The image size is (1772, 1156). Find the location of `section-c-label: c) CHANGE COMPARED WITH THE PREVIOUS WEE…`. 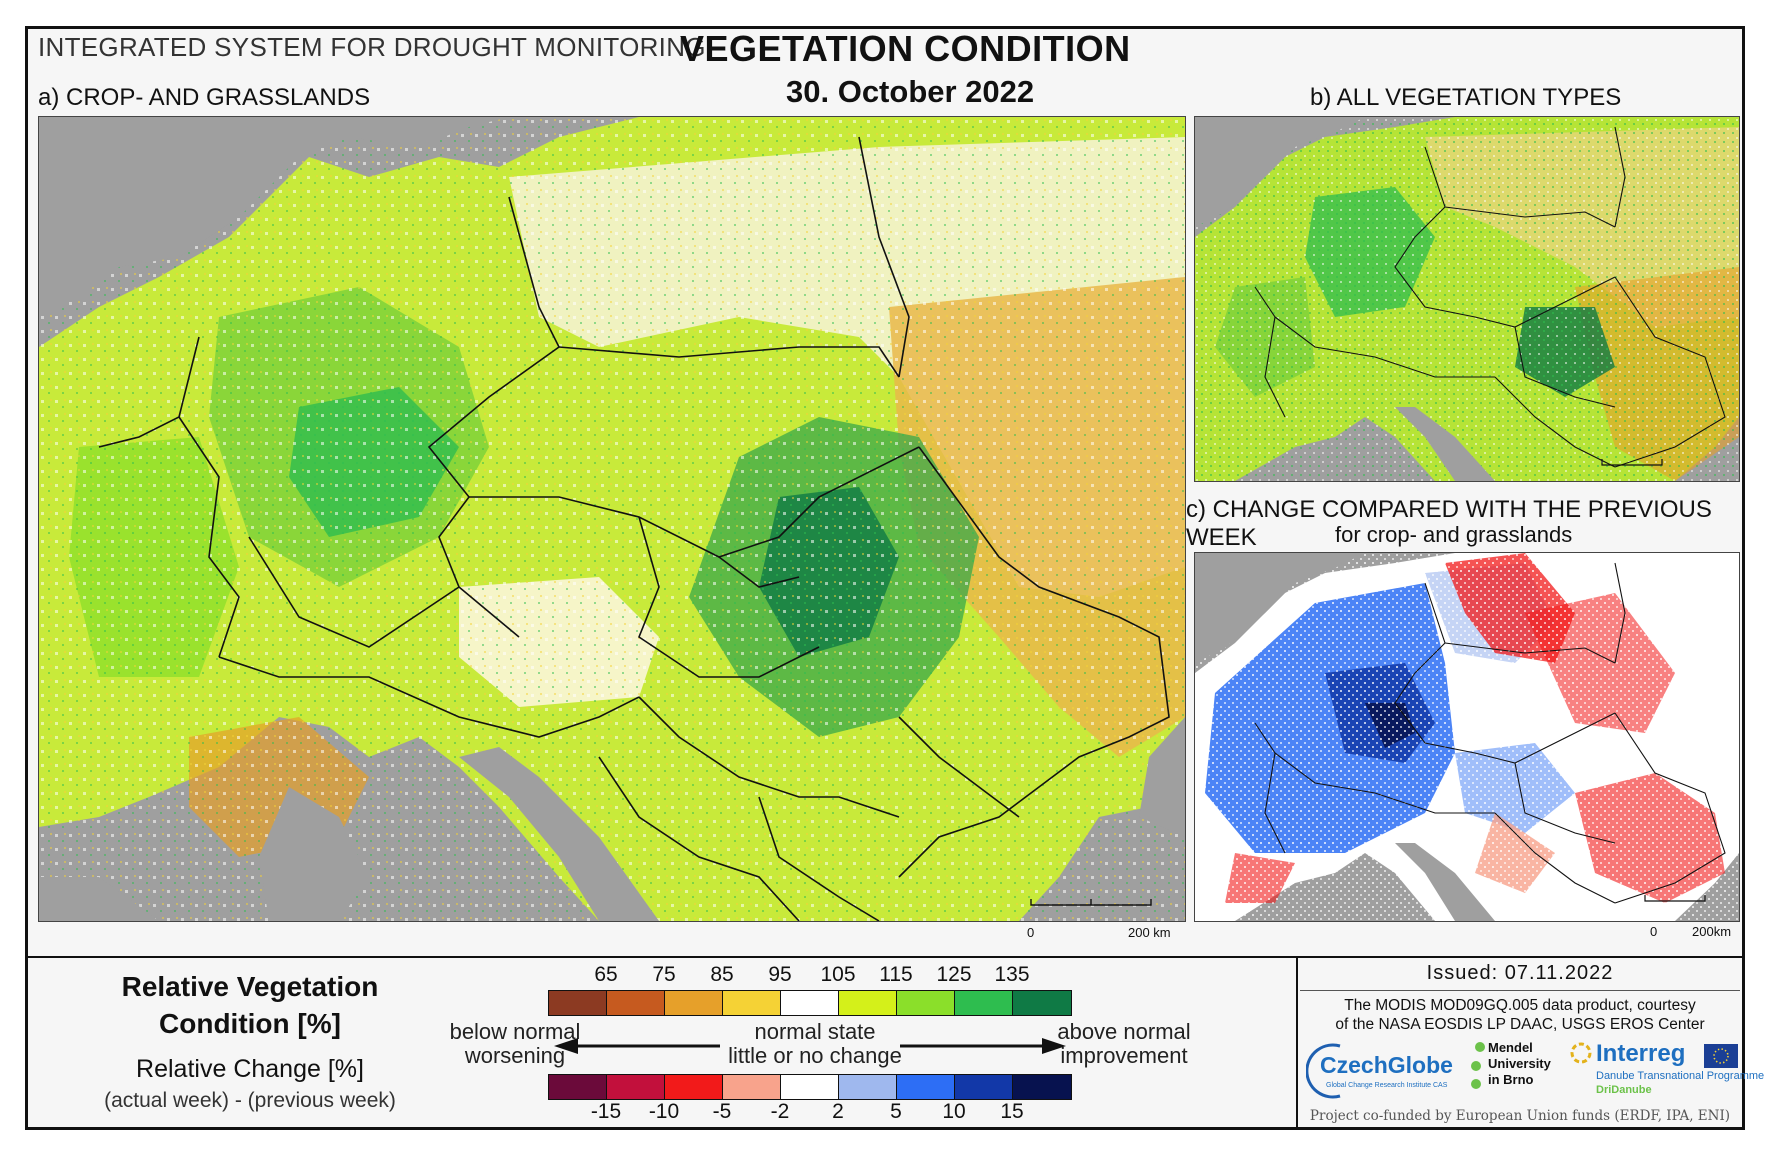

section-c-label: c) CHANGE COMPARED WITH THE PREVIOUS WEE… is located at coordinates (1449, 523).